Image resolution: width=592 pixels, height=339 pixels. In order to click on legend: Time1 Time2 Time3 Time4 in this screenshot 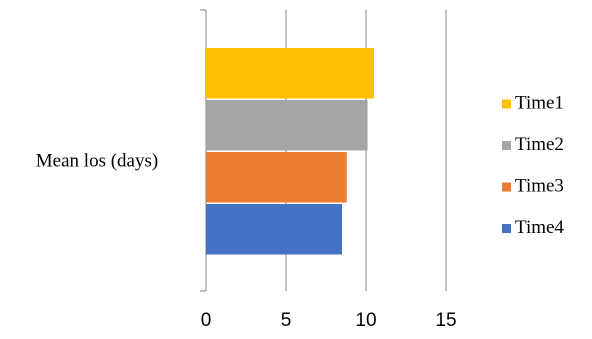, I will do `click(533, 165)`.